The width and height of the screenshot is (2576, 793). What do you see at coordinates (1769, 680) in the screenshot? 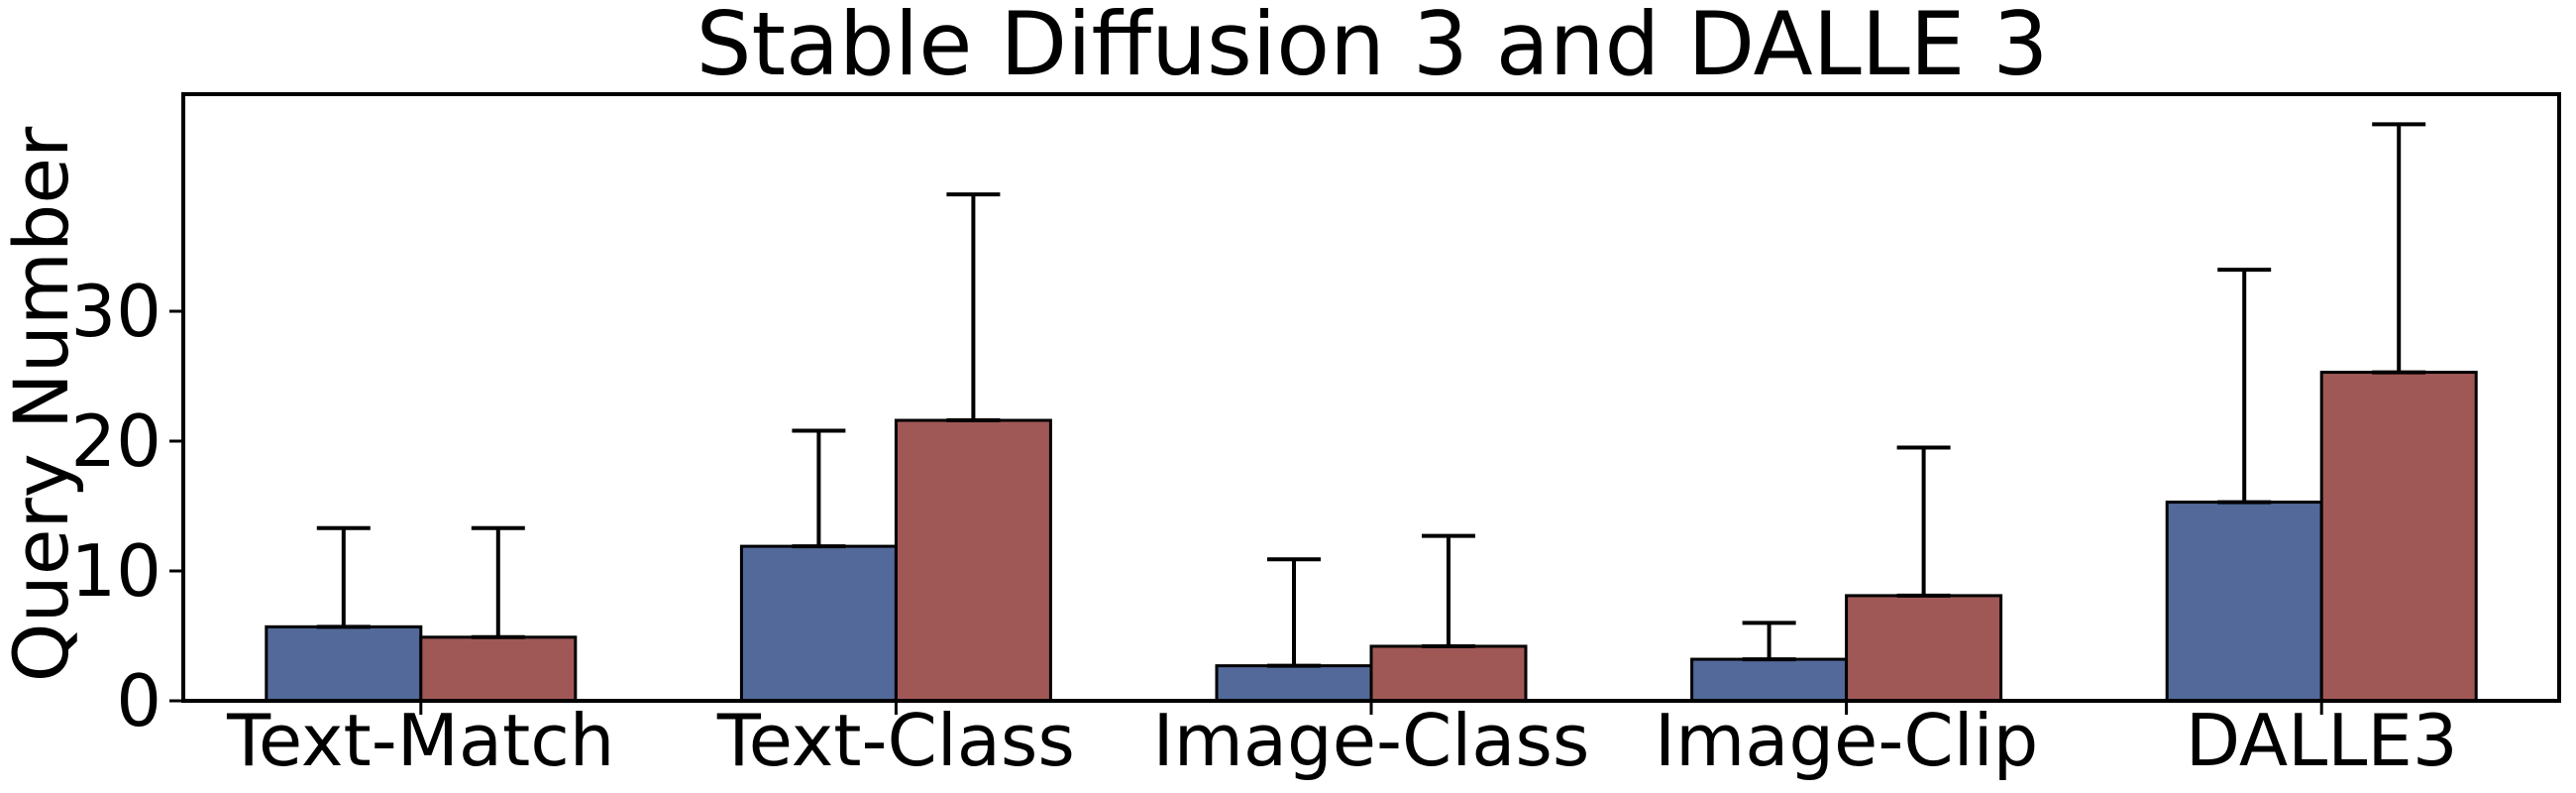
I see `bar-series1-image-clip` at bounding box center [1769, 680].